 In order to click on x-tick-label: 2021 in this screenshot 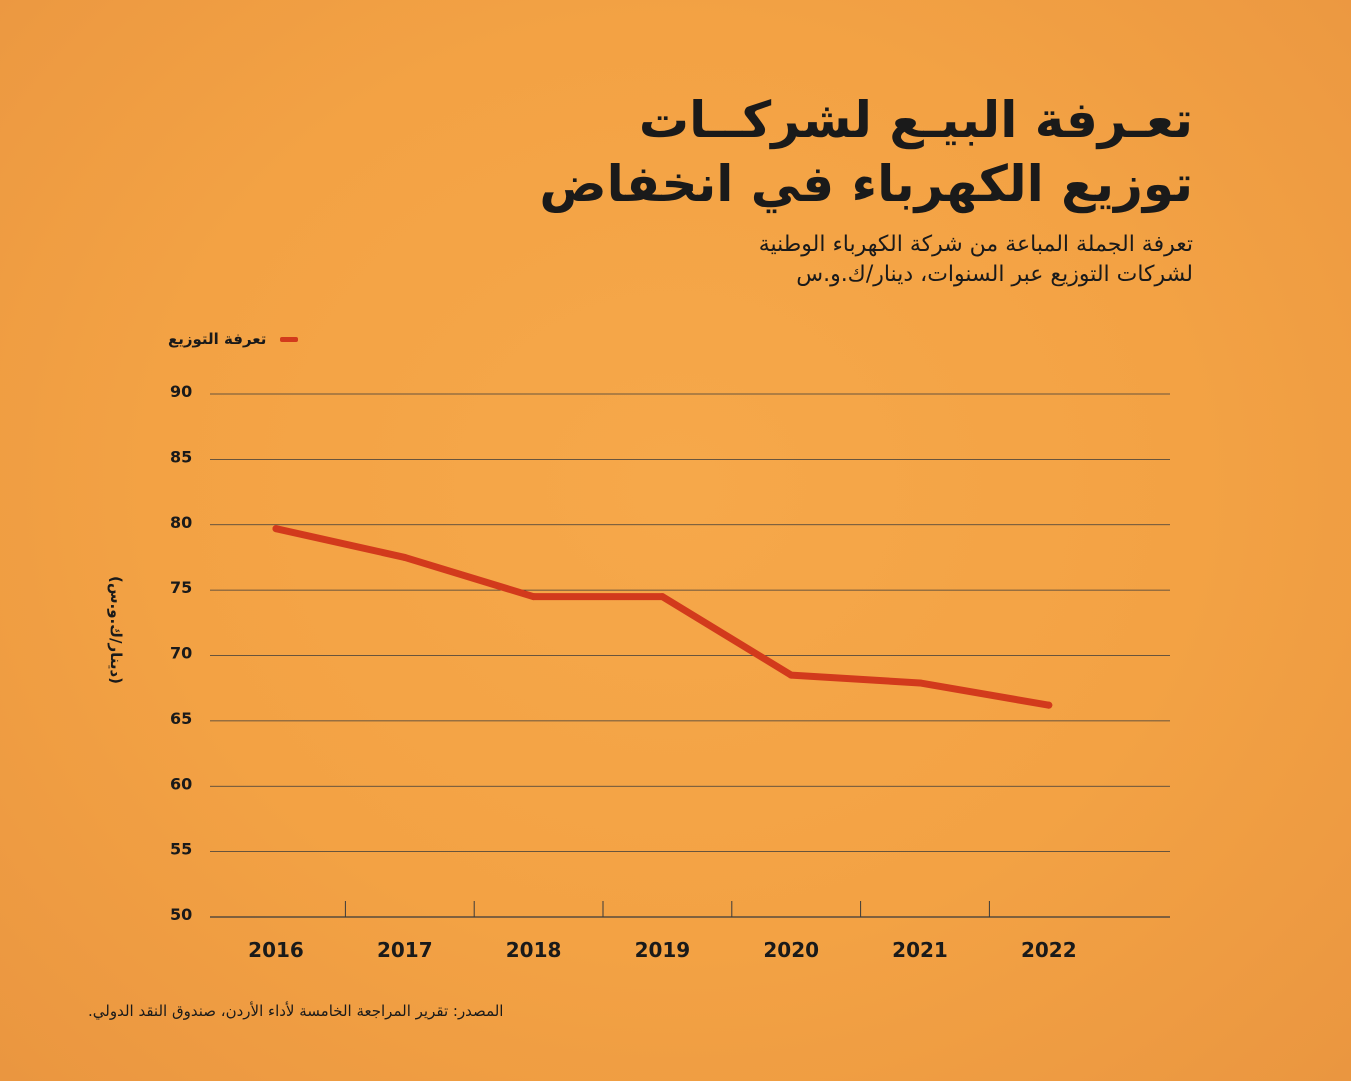, I will do `click(920, 950)`.